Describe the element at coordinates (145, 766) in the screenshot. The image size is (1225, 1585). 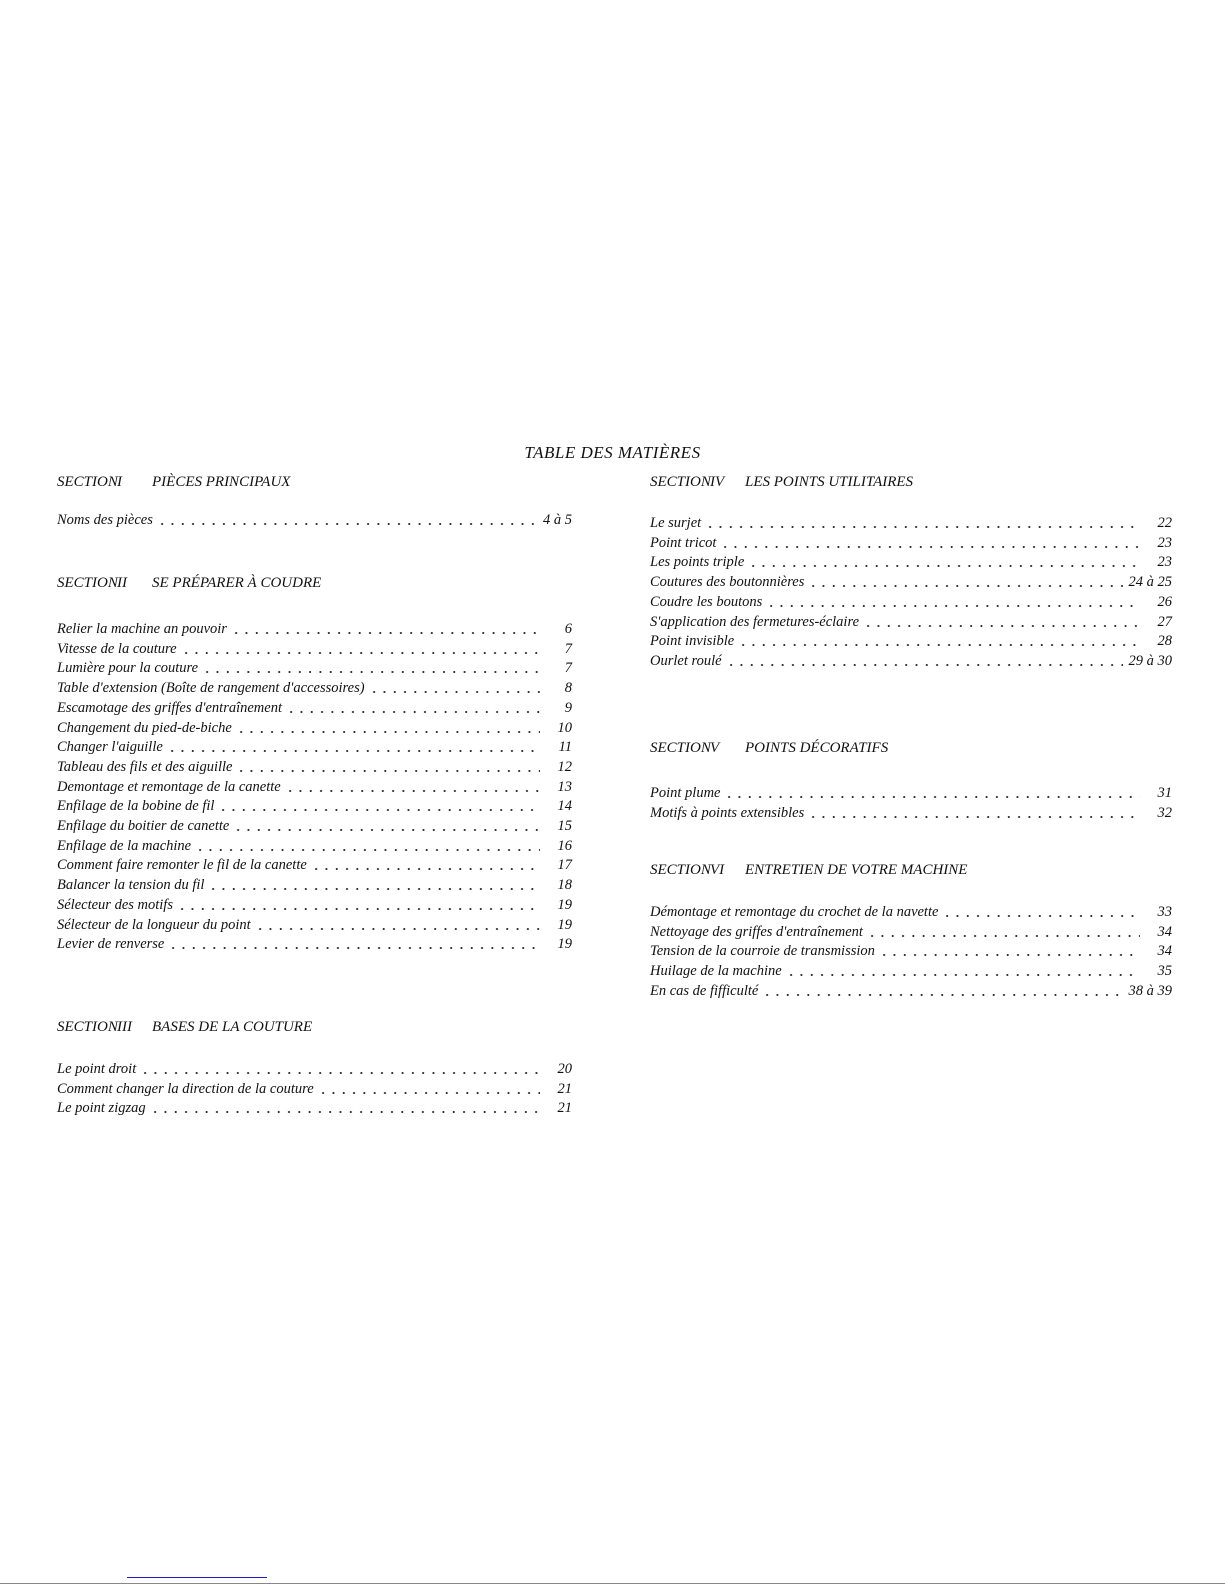
I see `toc-entry-label: Tableau des fils et des aiguille` at that location.